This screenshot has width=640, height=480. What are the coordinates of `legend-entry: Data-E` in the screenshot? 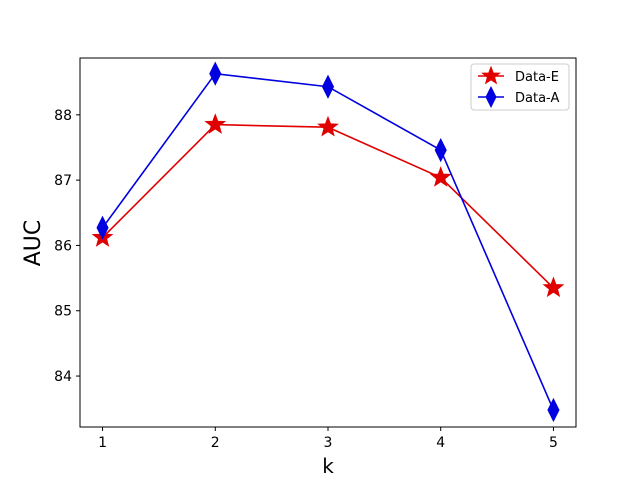 It's located at (518, 75).